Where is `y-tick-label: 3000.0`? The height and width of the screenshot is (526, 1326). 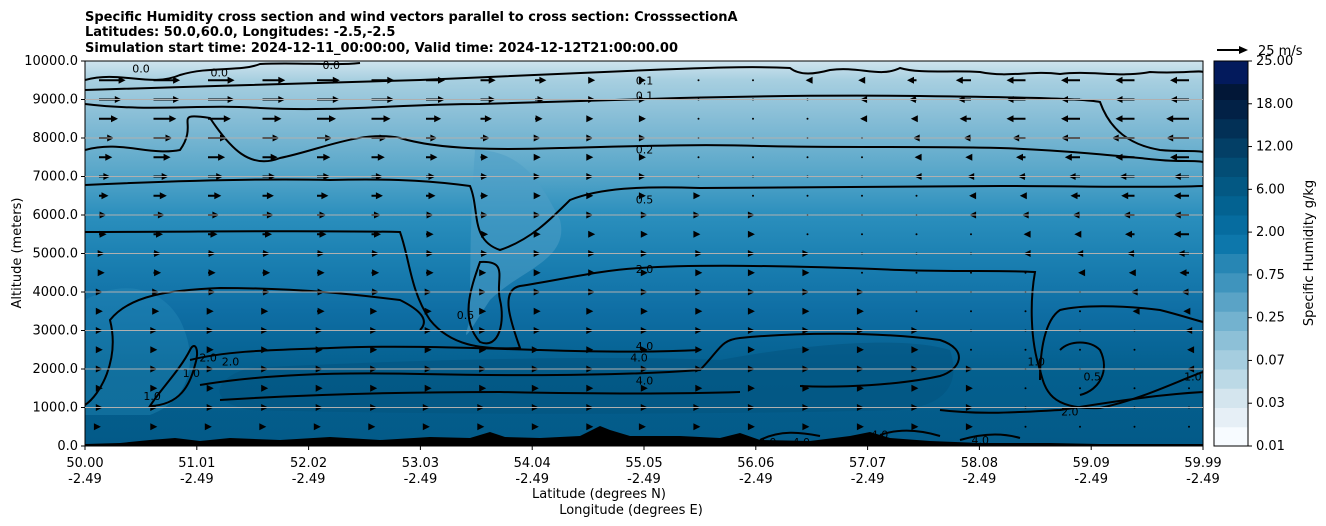
y-tick-label: 3000.0 is located at coordinates (56, 331).